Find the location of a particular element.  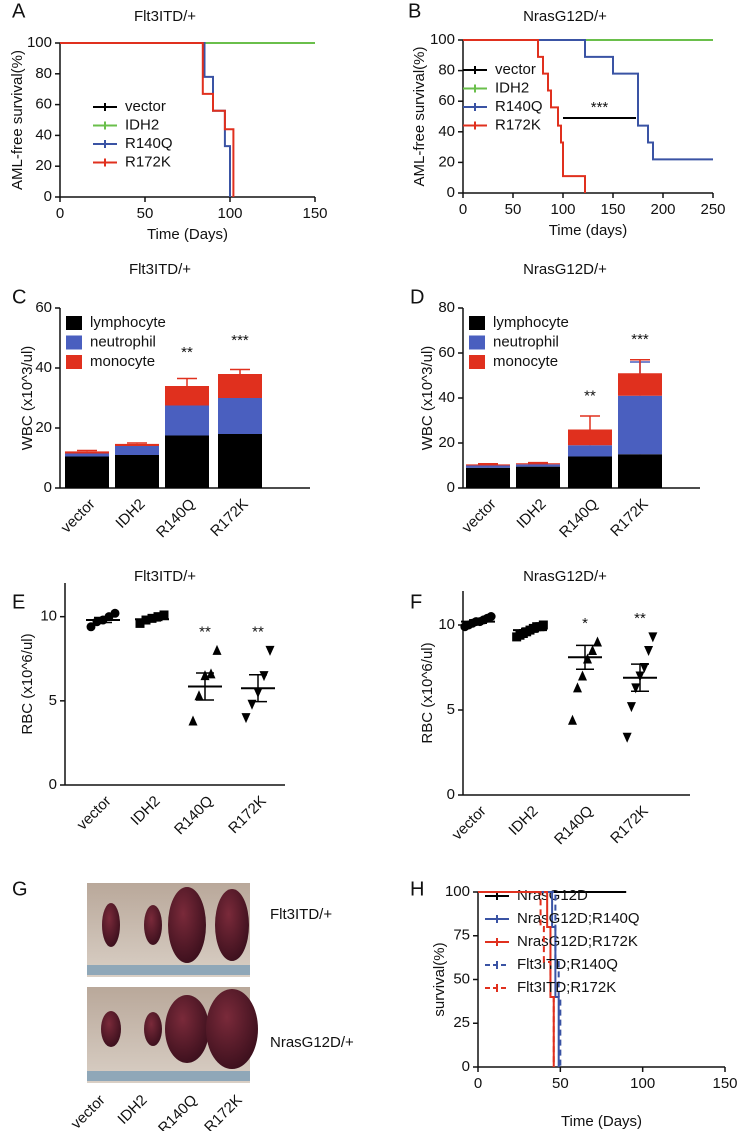

y-tick-label: 60 is located at coordinates (446, 352).